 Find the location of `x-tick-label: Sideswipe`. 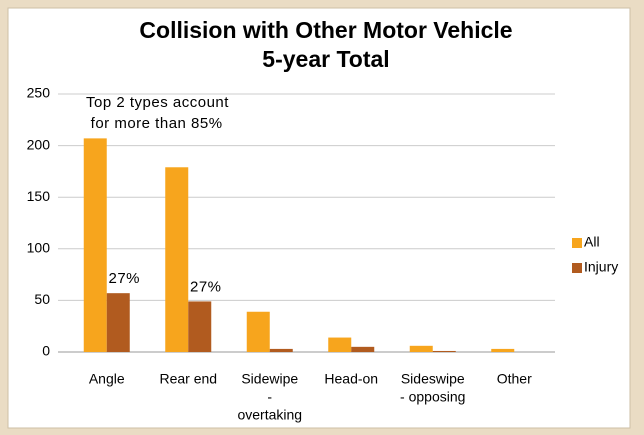

x-tick-label: Sideswipe is located at coordinates (433, 379).